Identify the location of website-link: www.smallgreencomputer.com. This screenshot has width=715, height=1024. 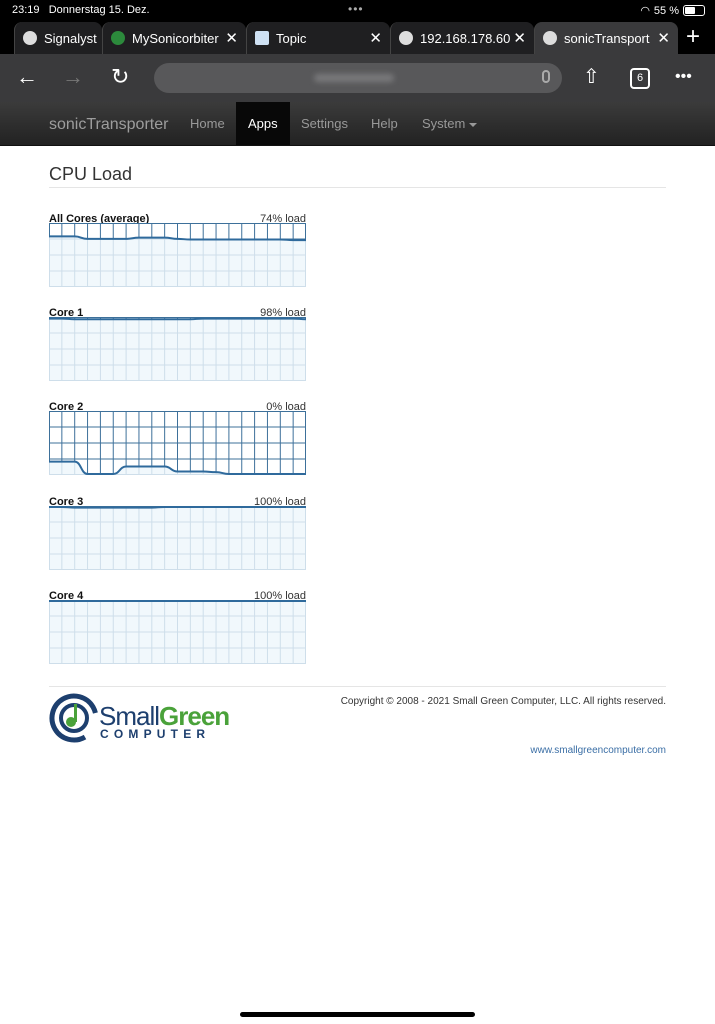
(598, 750).